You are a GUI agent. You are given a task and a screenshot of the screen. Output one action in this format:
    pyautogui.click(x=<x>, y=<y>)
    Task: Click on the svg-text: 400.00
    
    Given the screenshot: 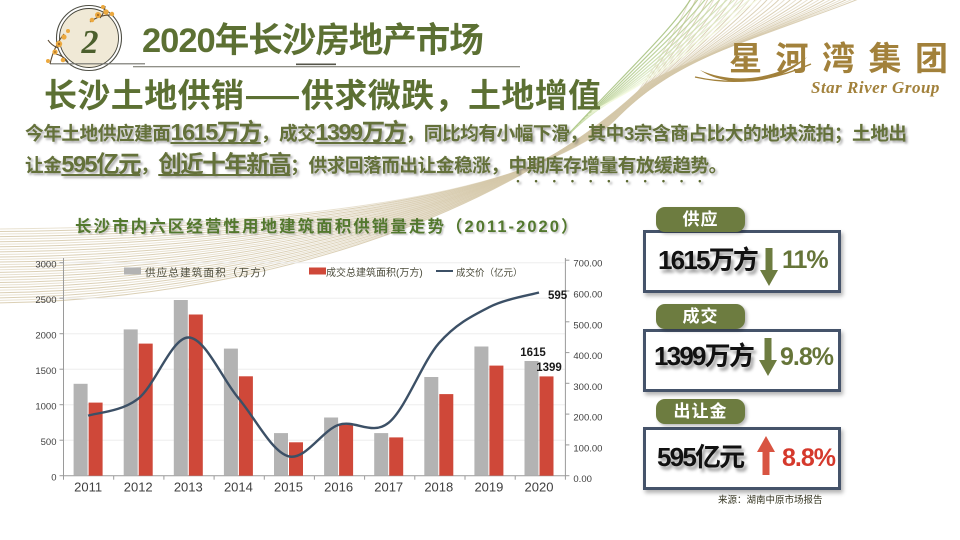 What is the action you would take?
    pyautogui.click(x=587, y=356)
    